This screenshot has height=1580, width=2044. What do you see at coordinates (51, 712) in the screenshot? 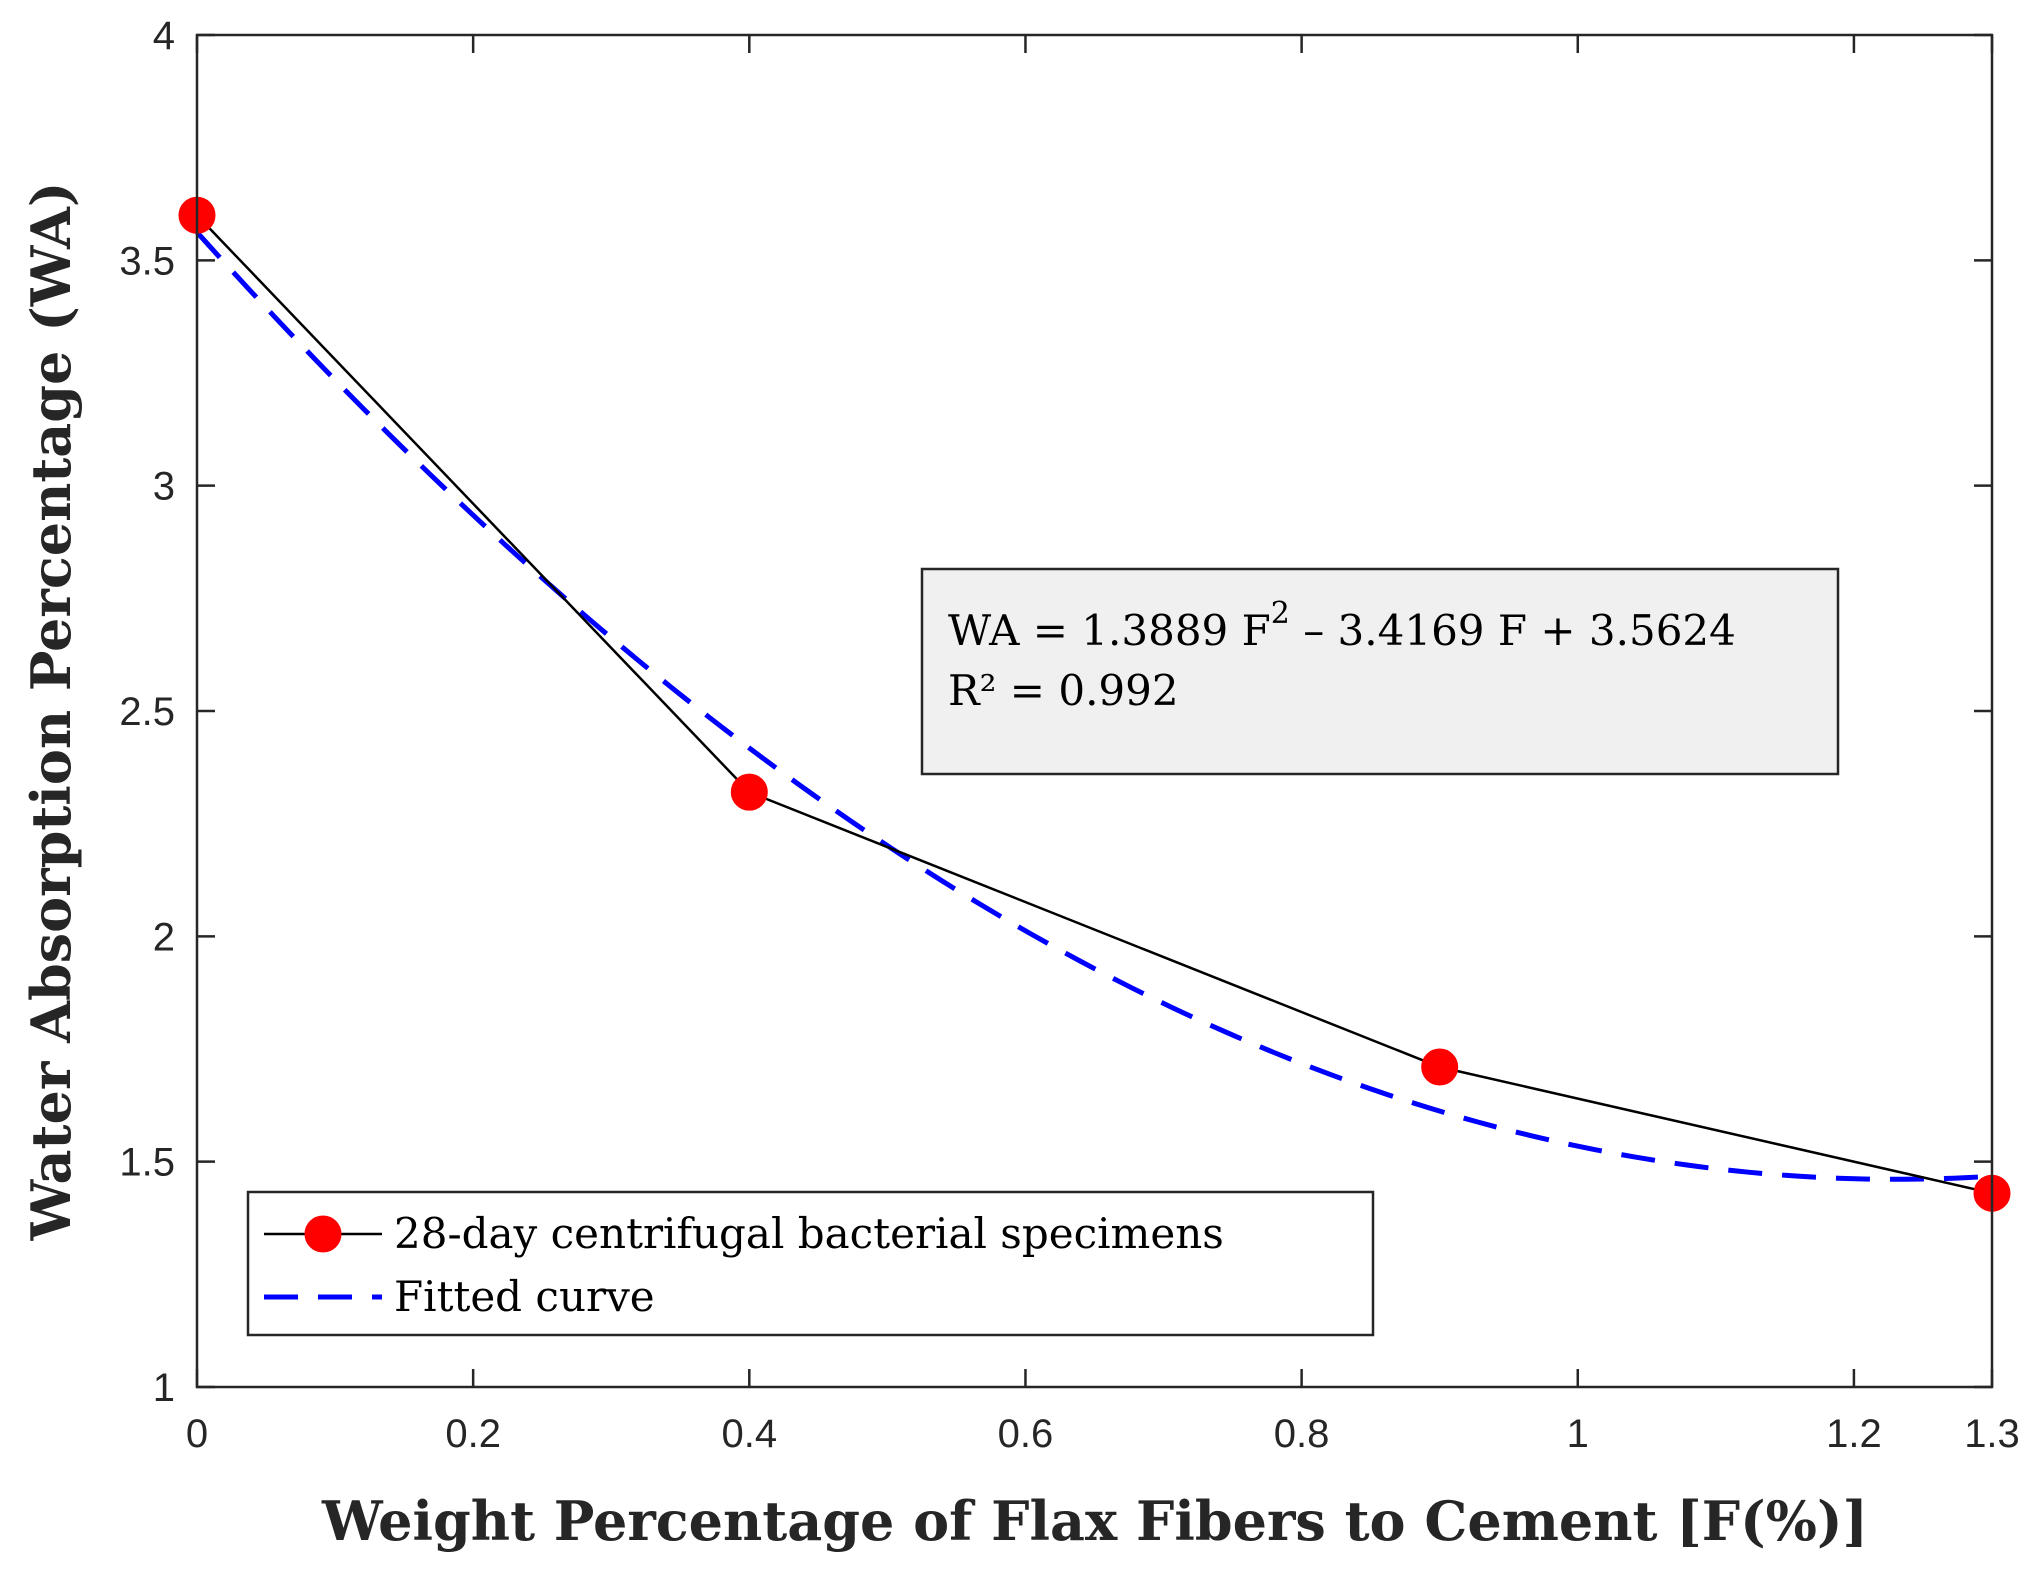
I see `y-axis-label: Water Absorption Percentage (WA)` at bounding box center [51, 712].